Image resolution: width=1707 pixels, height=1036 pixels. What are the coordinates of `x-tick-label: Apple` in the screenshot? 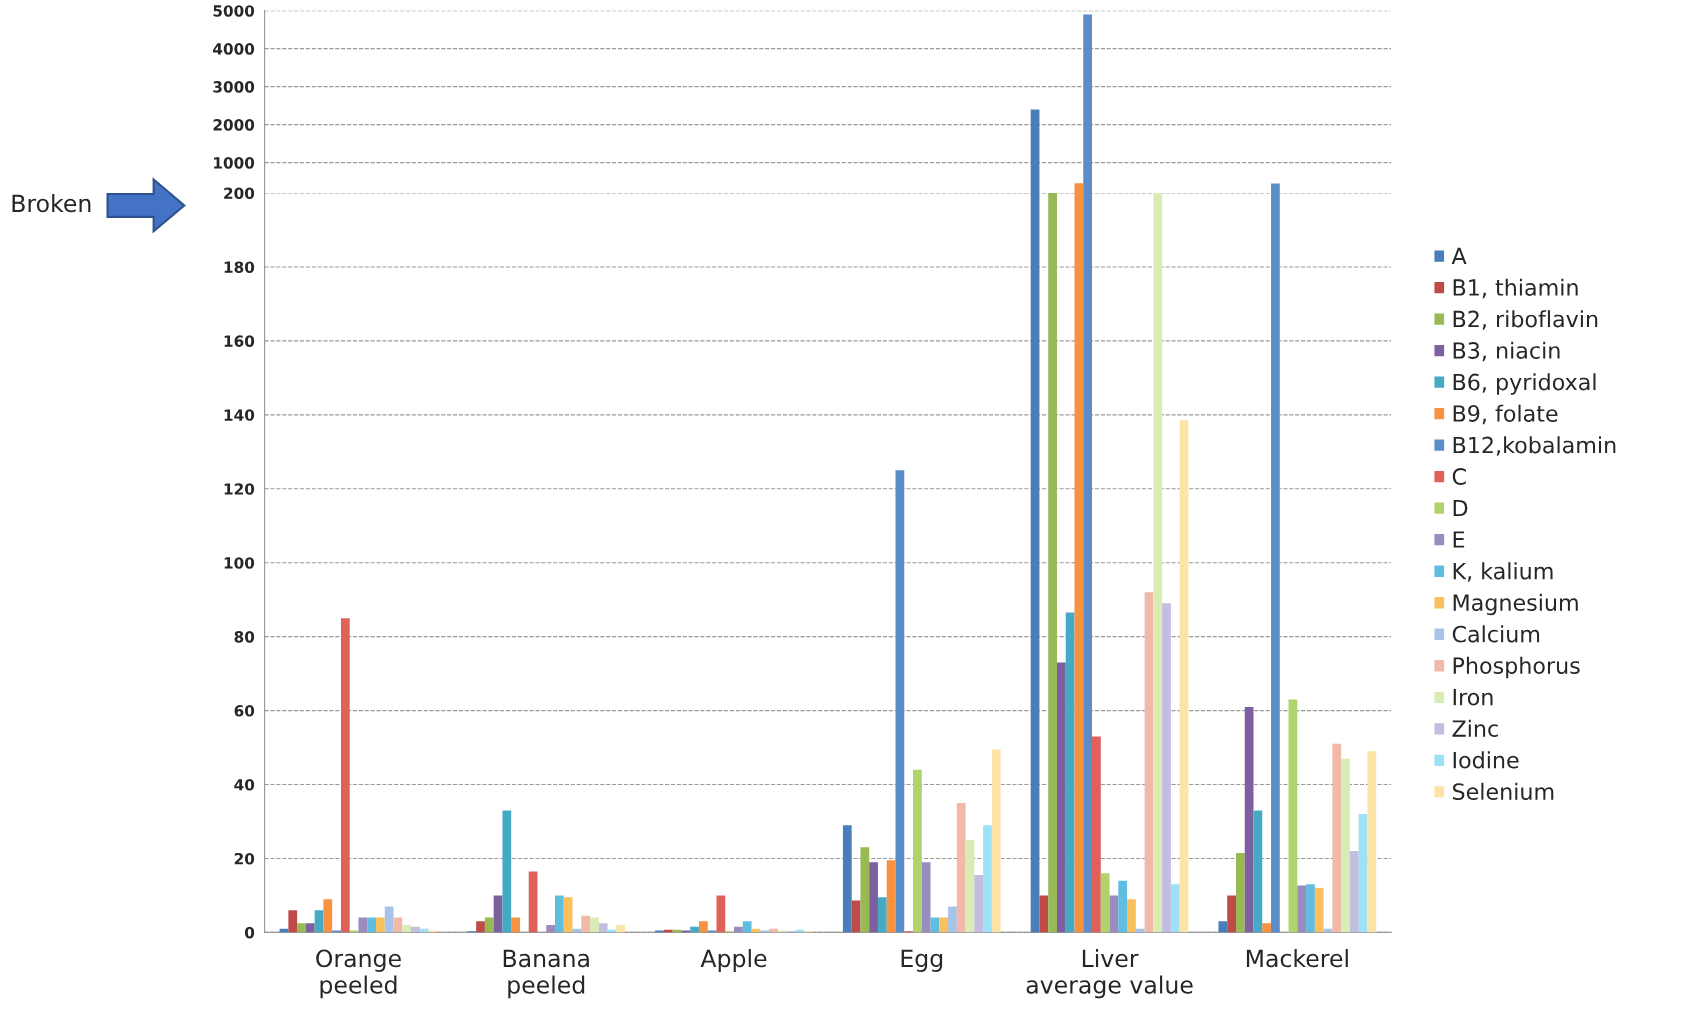 It's located at (733, 960).